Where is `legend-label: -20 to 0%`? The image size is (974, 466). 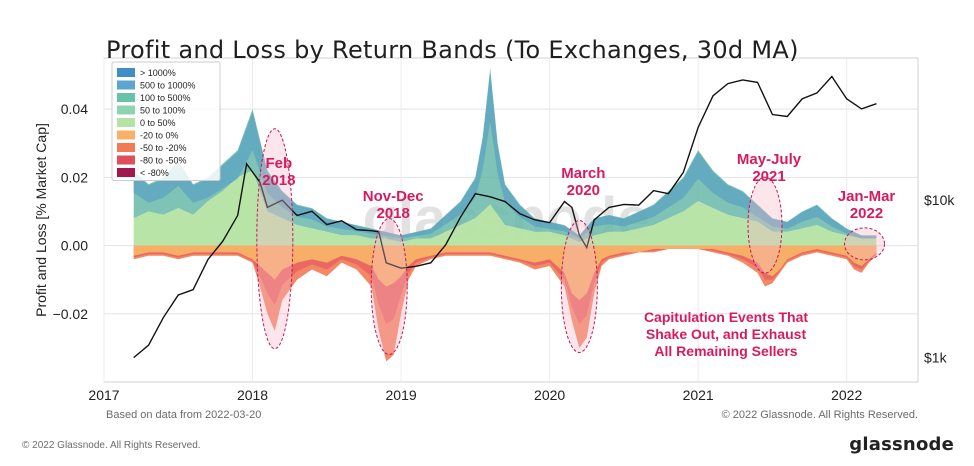
legend-label: -20 to 0% is located at coordinates (159, 136).